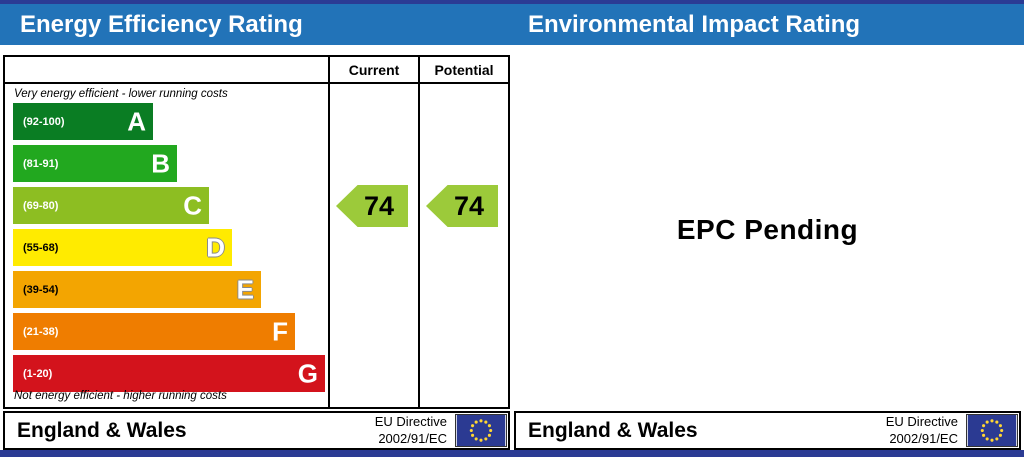 The width and height of the screenshot is (1024, 457). Describe the element at coordinates (44, 121) in the screenshot. I see `epc-band-range-label: (92-100)` at that location.